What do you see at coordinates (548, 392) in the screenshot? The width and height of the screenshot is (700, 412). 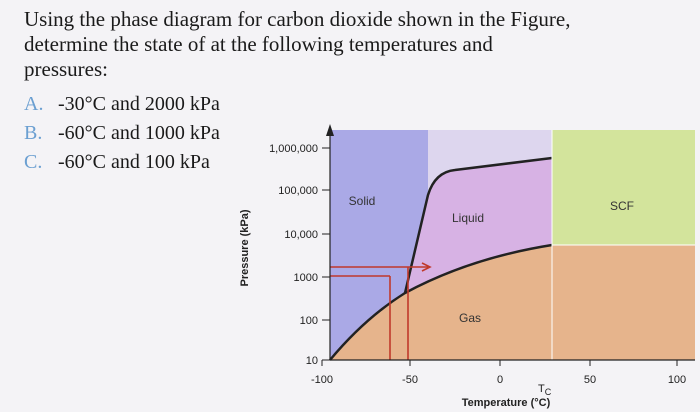 I see `tc-sub: C` at bounding box center [548, 392].